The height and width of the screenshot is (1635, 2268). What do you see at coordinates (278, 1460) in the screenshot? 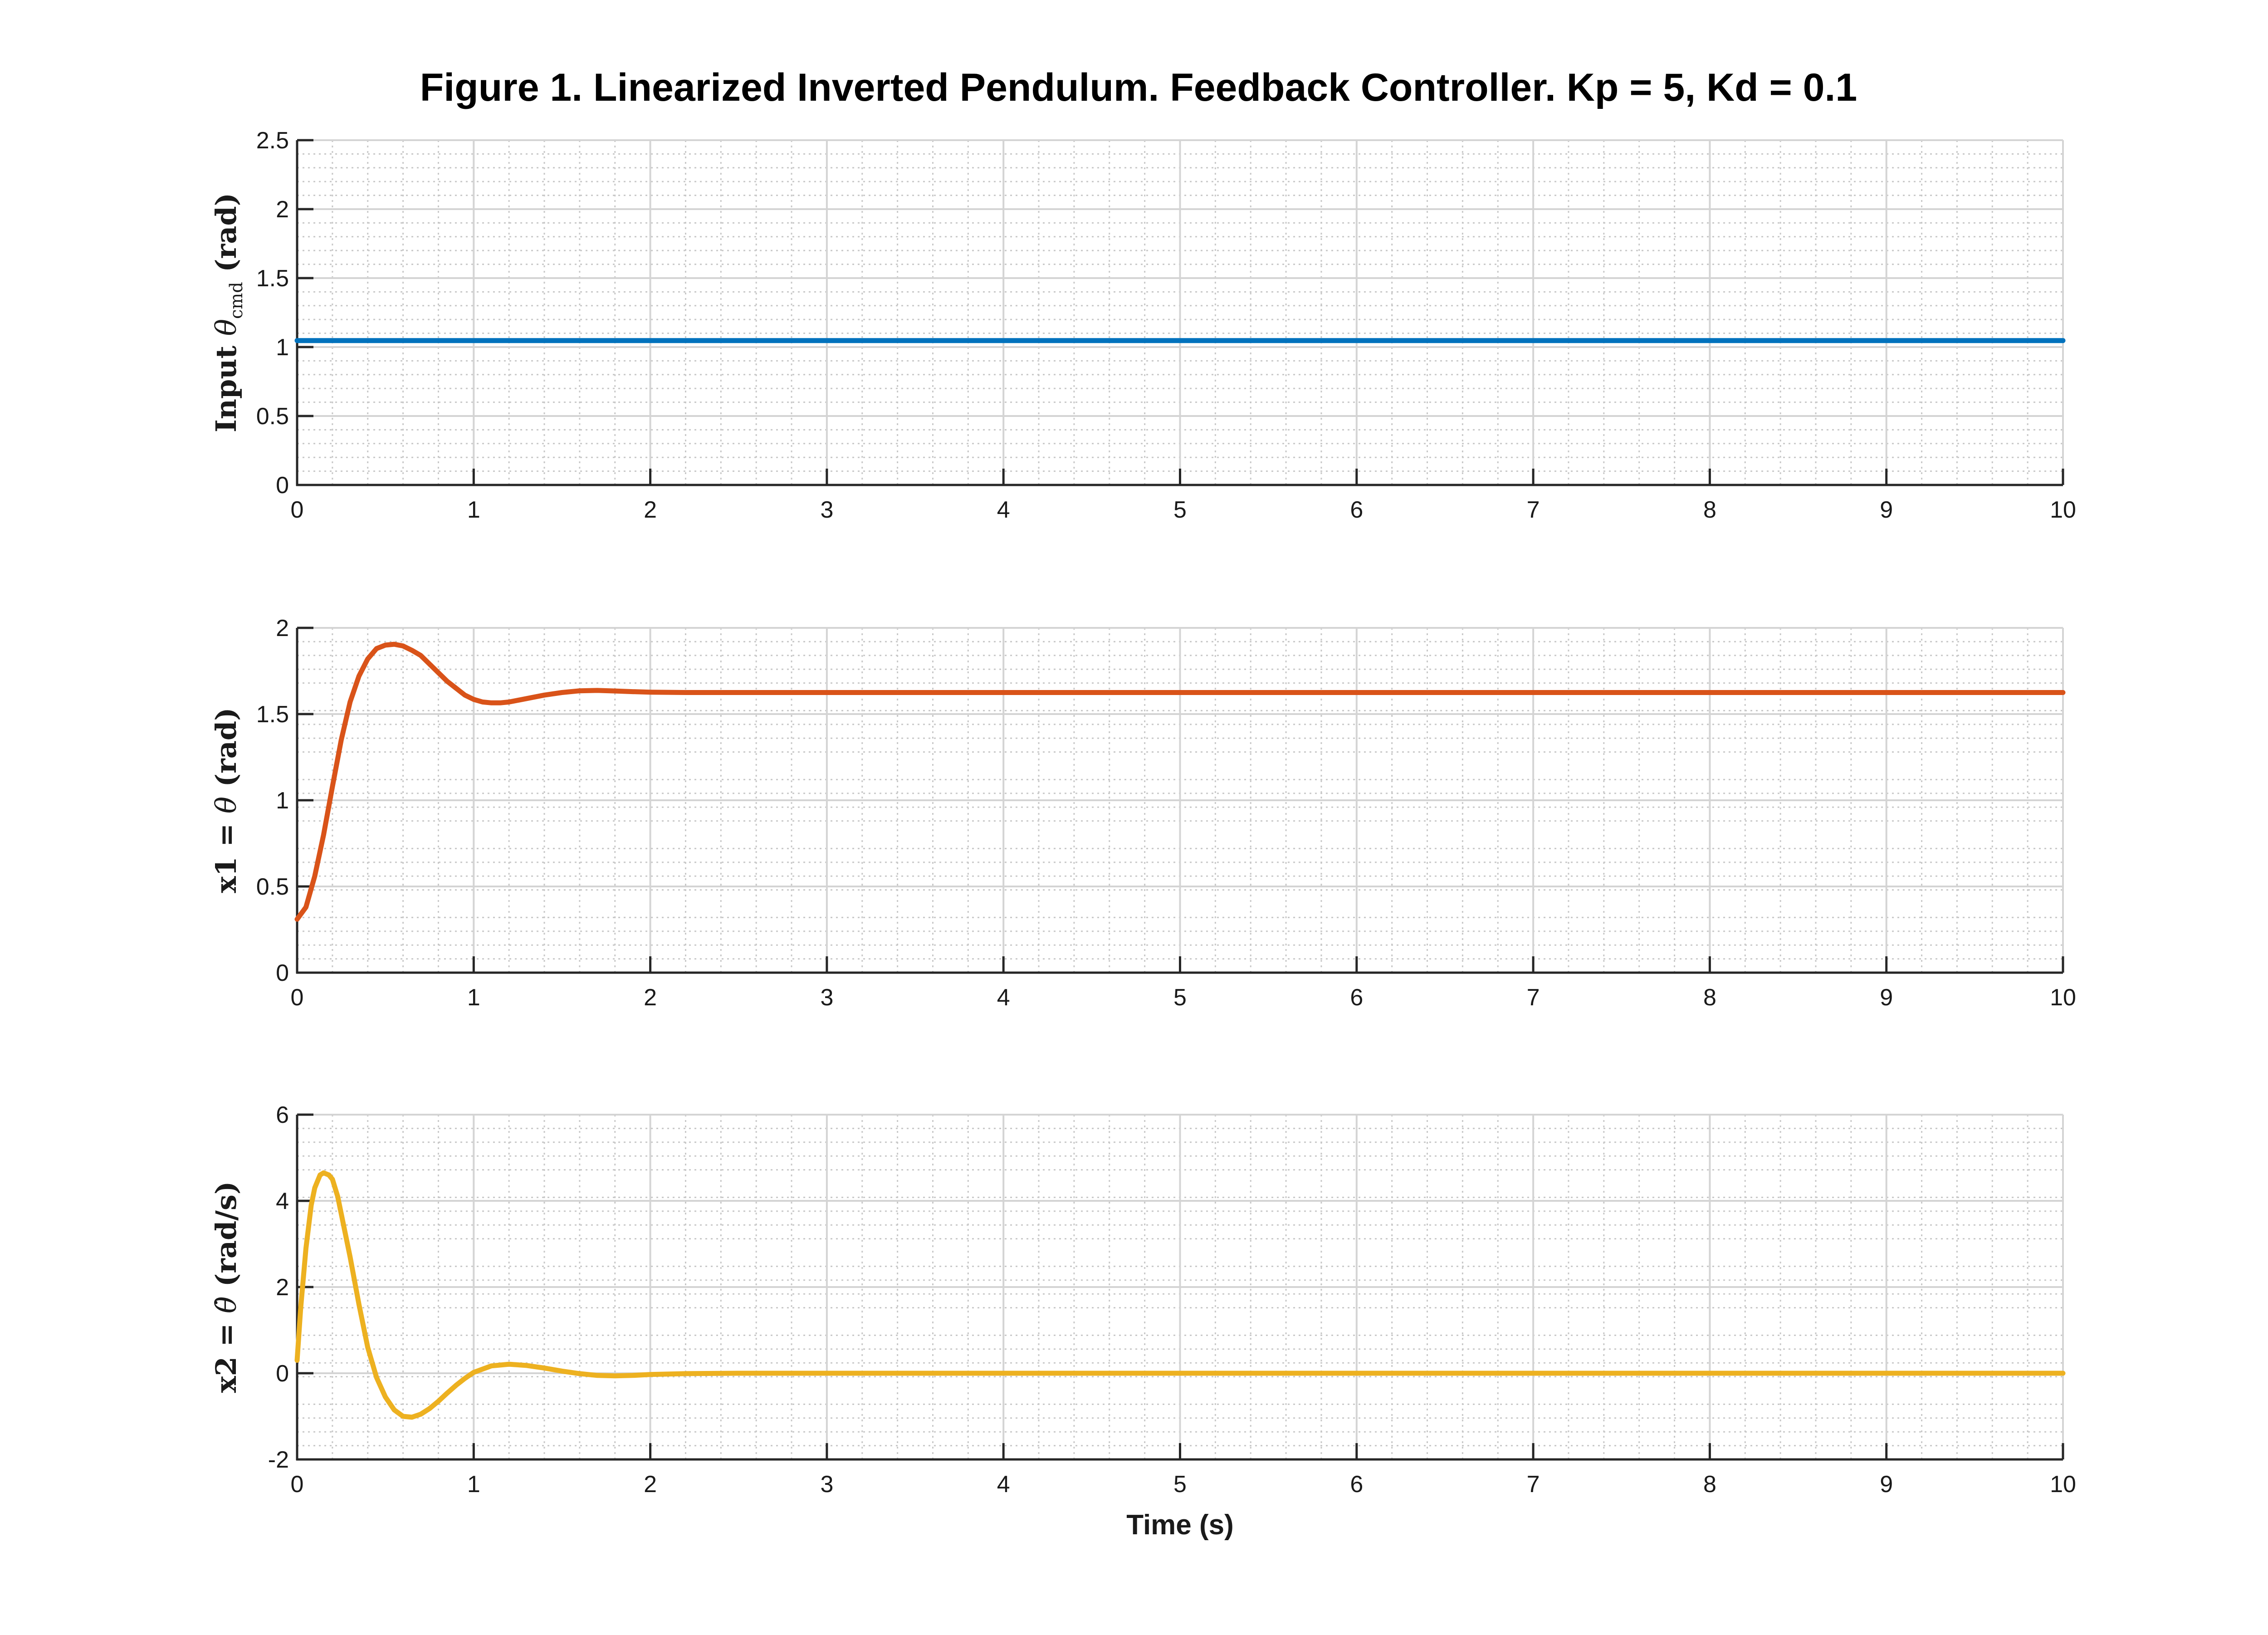
I see `y-tick-label: -2` at bounding box center [278, 1460].